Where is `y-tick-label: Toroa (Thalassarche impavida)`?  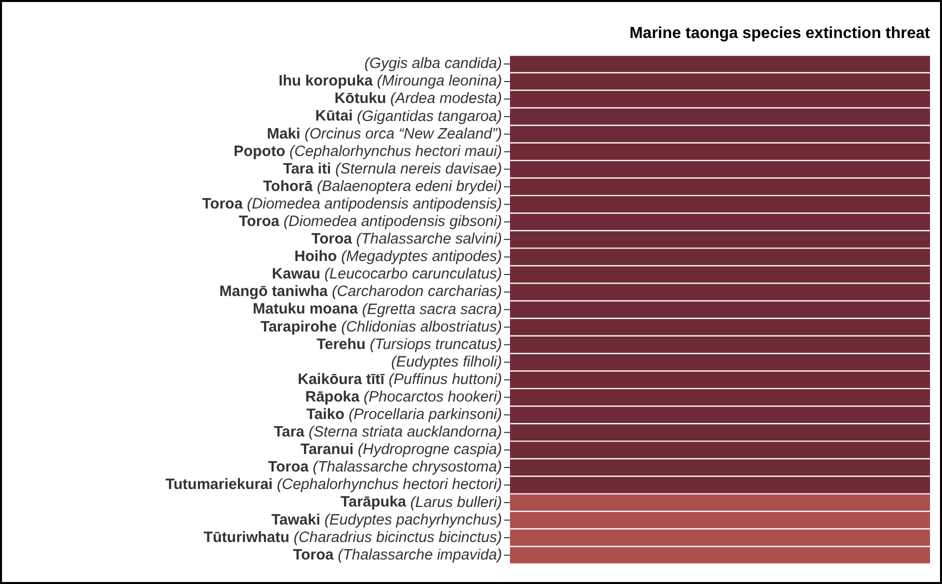
y-tick-label: Toroa (Thalassarche impavida) is located at coordinates (397, 555).